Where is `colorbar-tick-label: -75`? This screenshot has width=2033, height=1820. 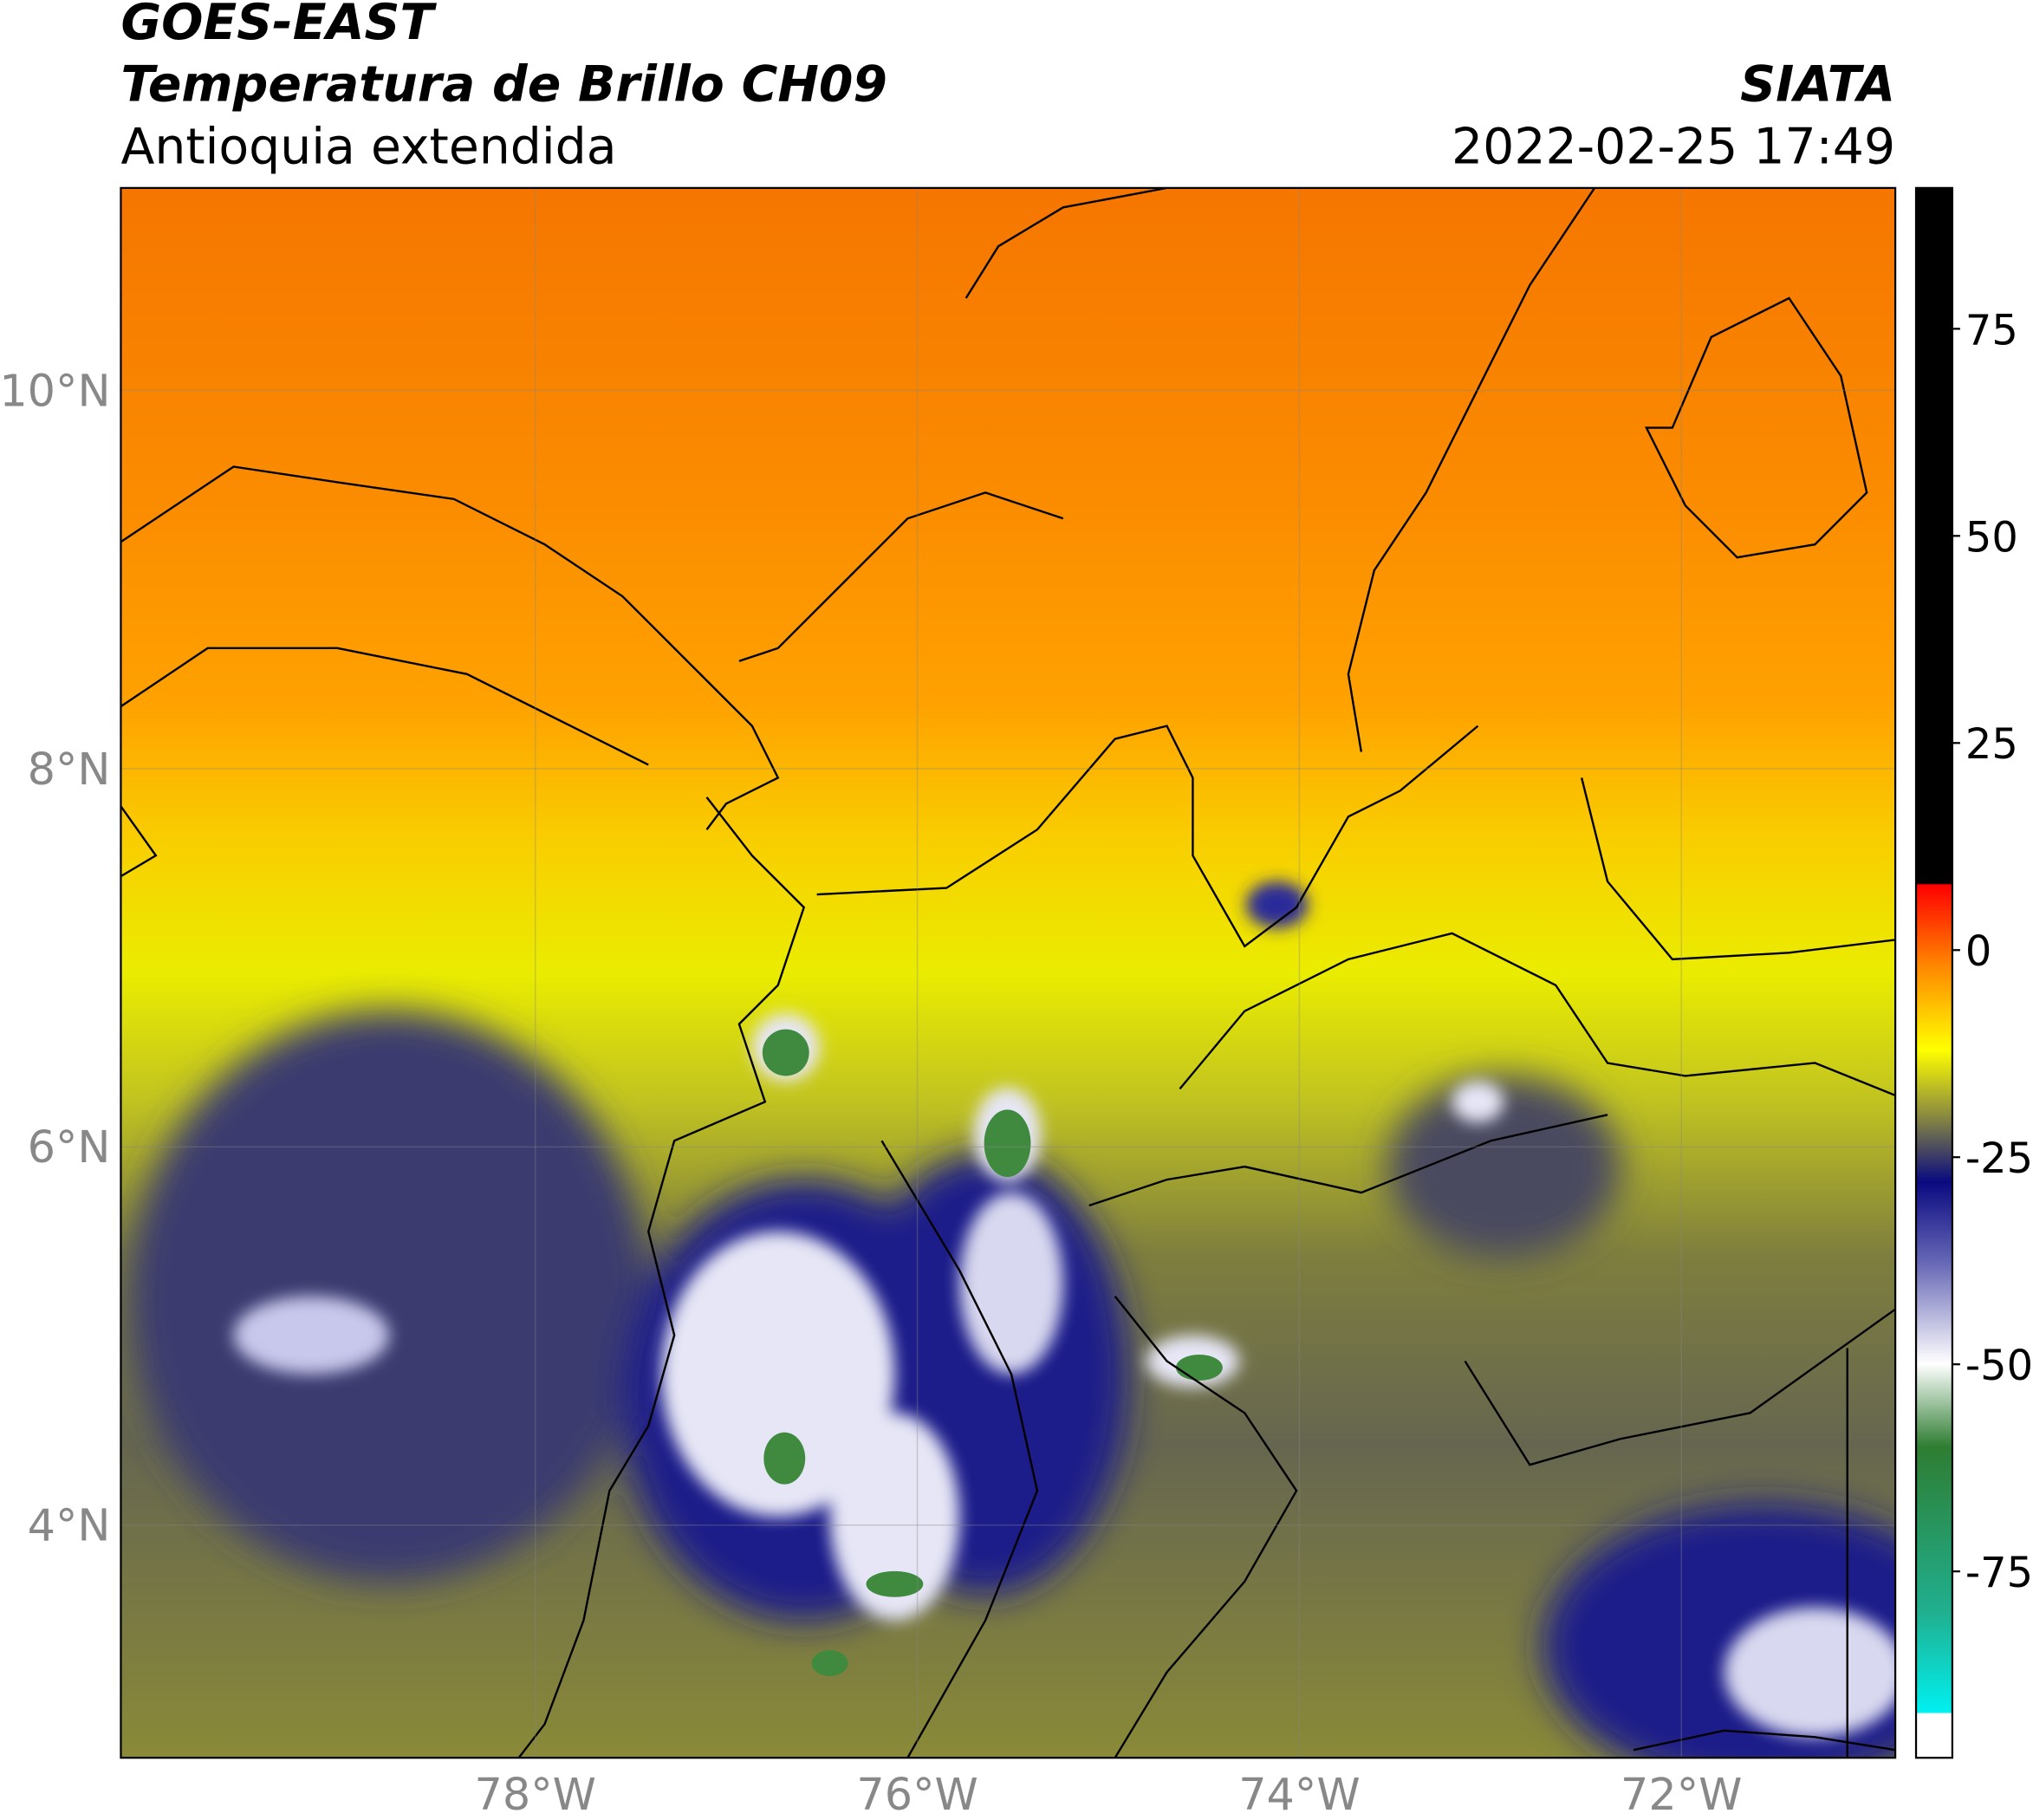
colorbar-tick-label: -75 is located at coordinates (1999, 1573).